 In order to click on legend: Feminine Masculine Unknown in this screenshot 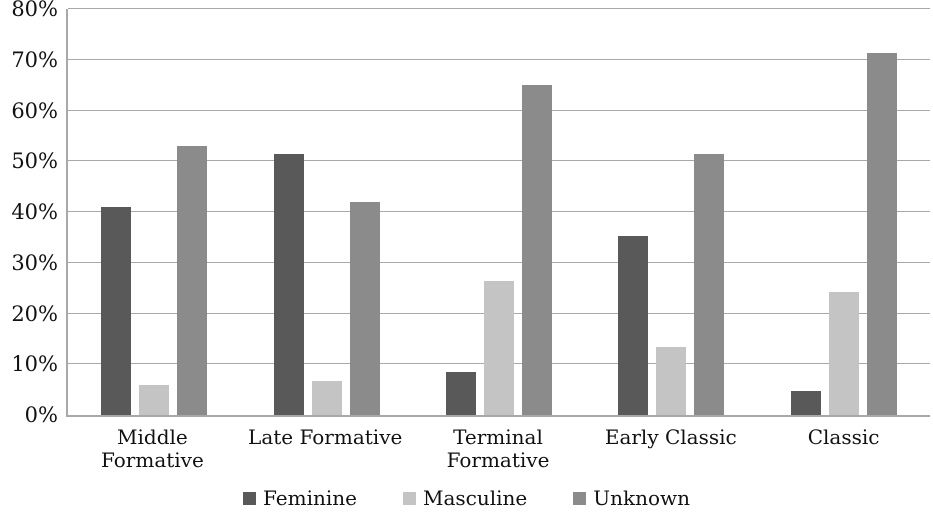, I will do `click(466, 498)`.